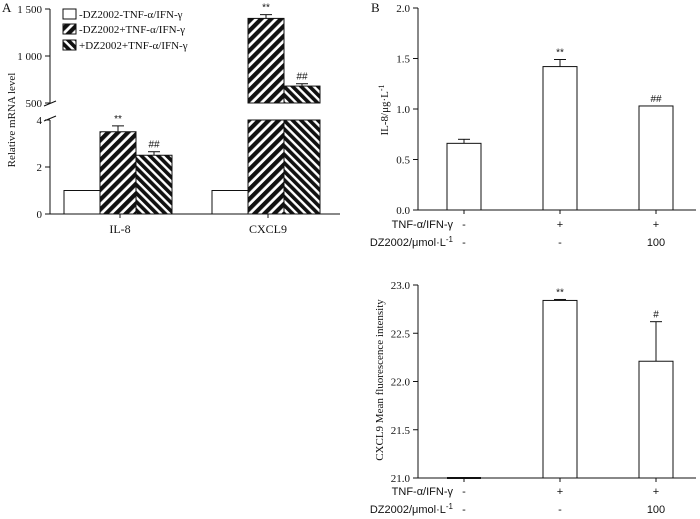 This screenshot has width=700, height=519. What do you see at coordinates (266, 167) in the screenshot?
I see `bar-cxcl9-series-2-lower` at bounding box center [266, 167].